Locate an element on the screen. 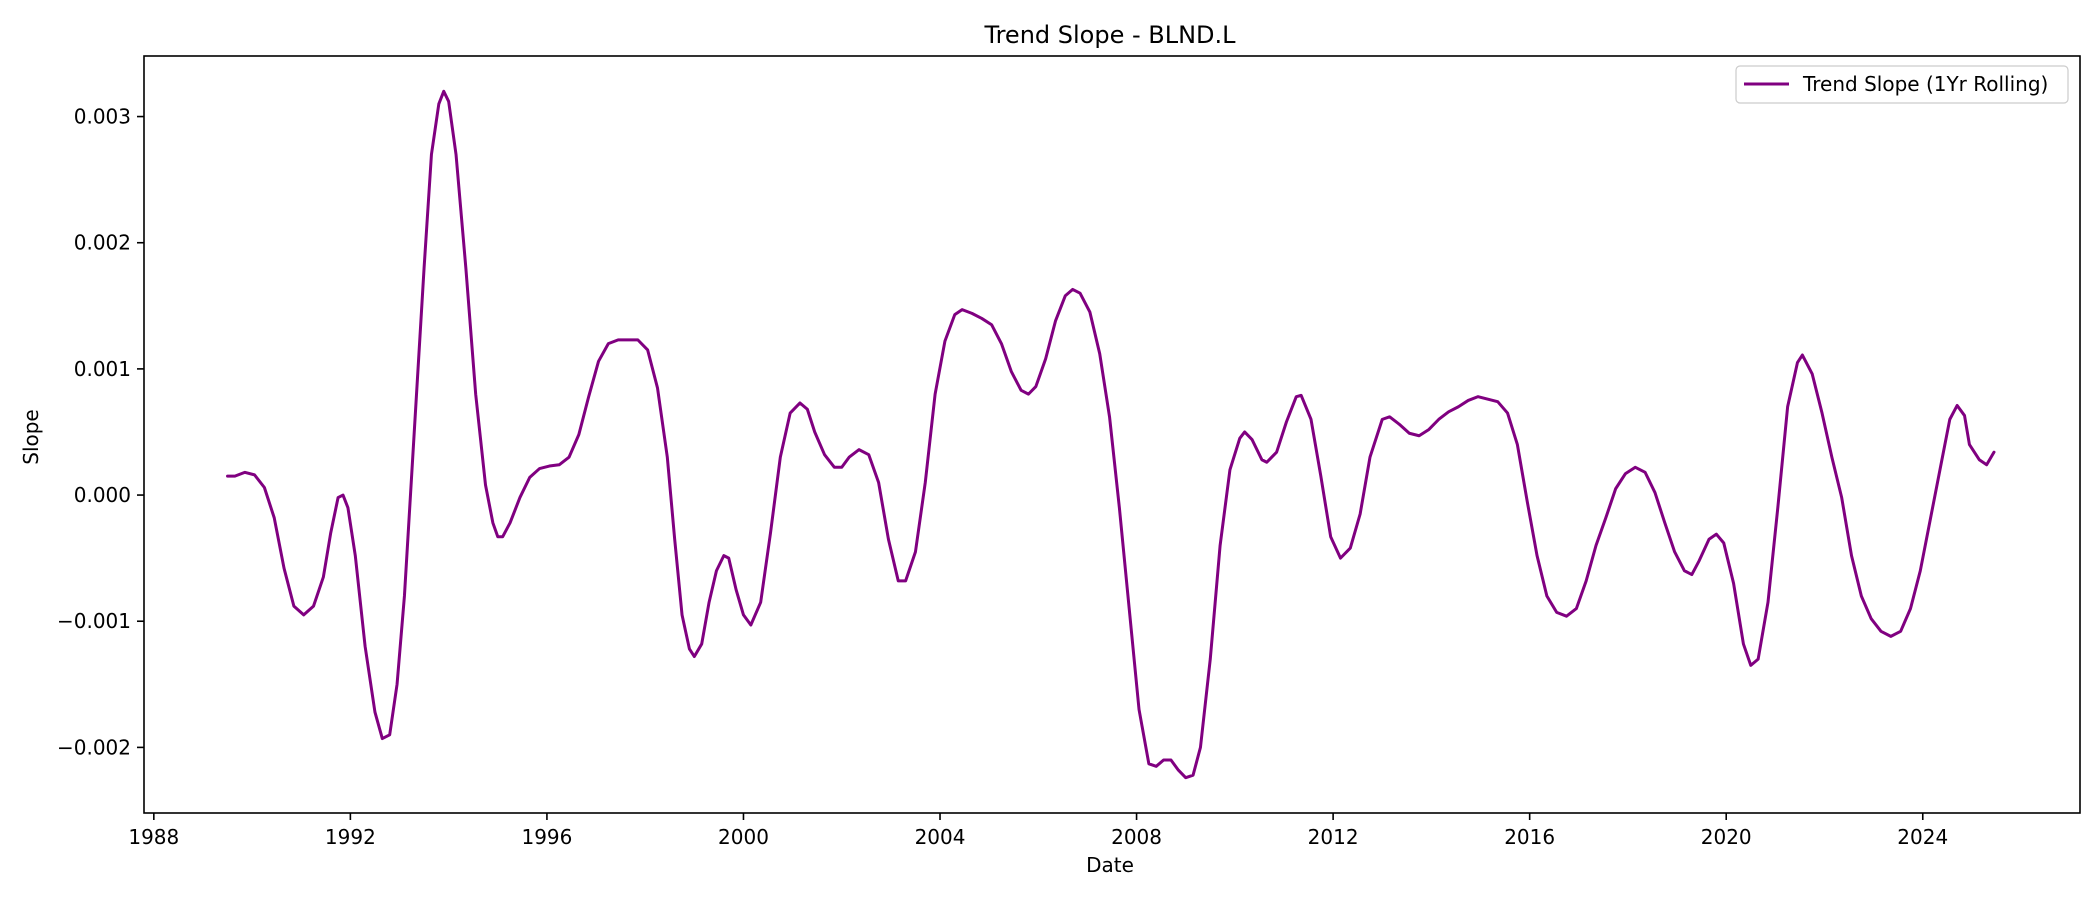 The height and width of the screenshot is (900, 2100). x-tick-label: 2008 is located at coordinates (1136, 837).